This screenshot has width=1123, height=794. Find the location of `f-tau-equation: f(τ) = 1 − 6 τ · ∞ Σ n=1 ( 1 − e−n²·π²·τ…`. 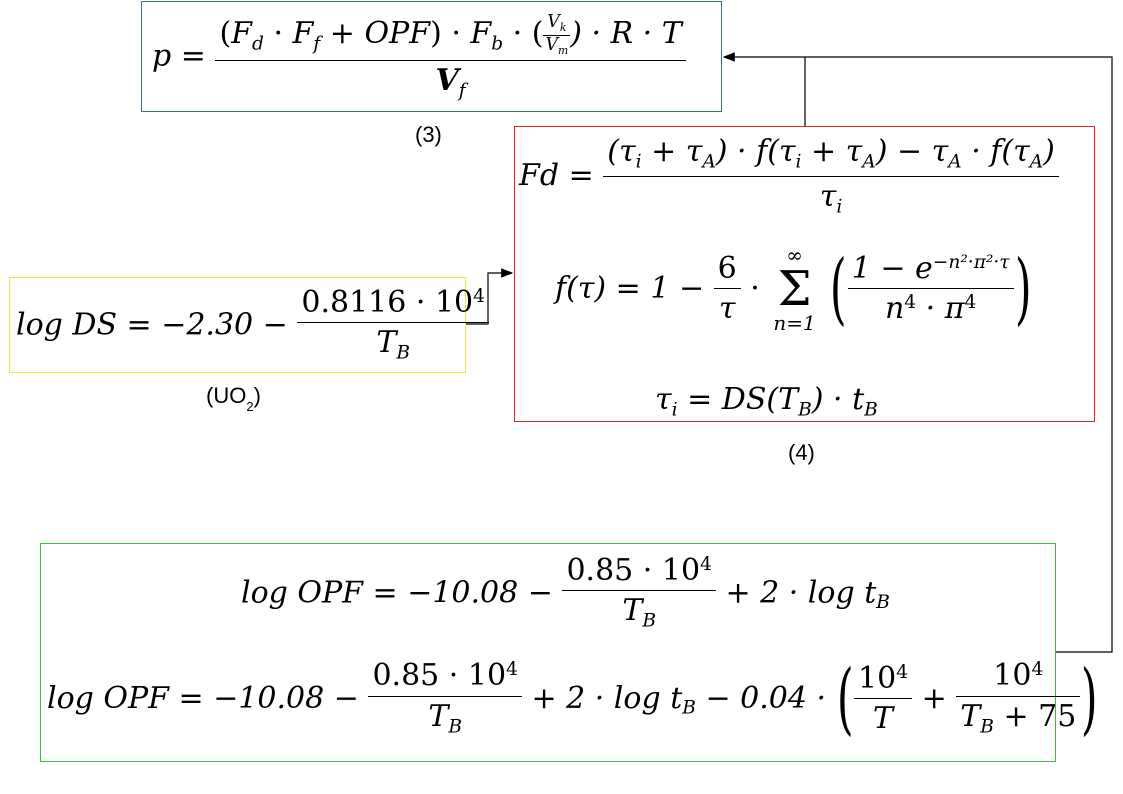

f-tau-equation: f(τ) = 1 − 6 τ · ∞ Σ n=1 ( 1 − e−n²·π²·τ… is located at coordinates (793, 289).